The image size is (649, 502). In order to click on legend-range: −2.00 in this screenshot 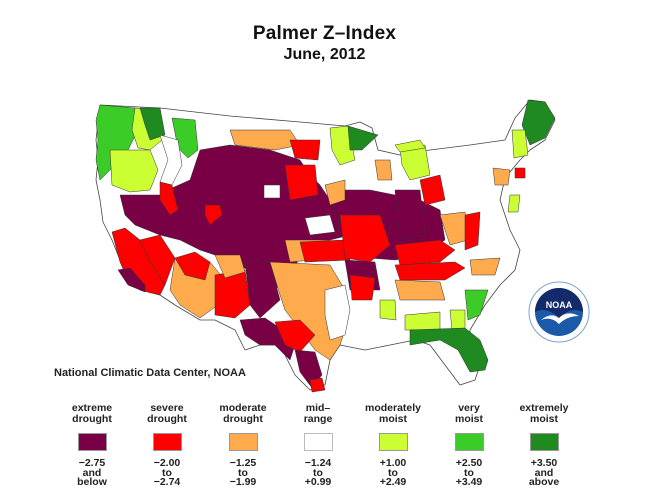, I will do `click(167, 463)`.